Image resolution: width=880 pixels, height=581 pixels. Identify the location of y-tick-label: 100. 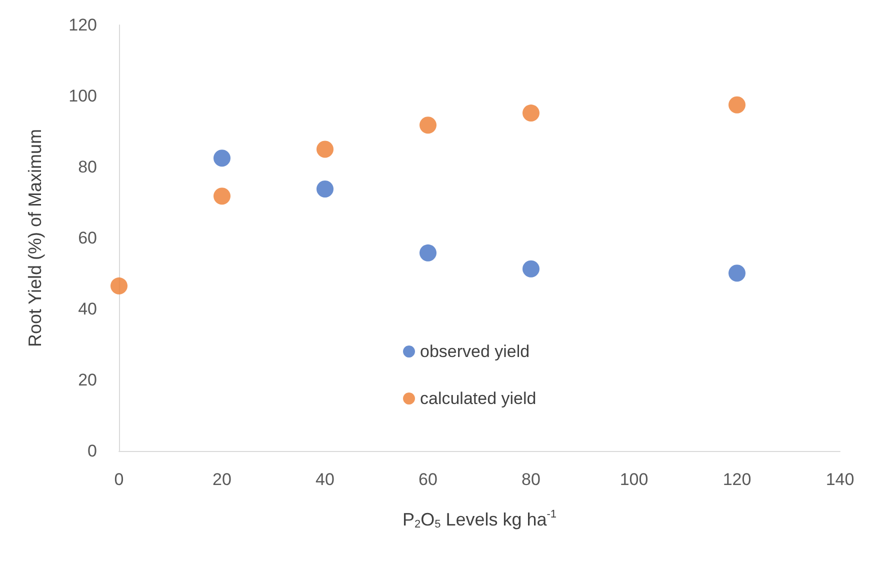
(82, 96).